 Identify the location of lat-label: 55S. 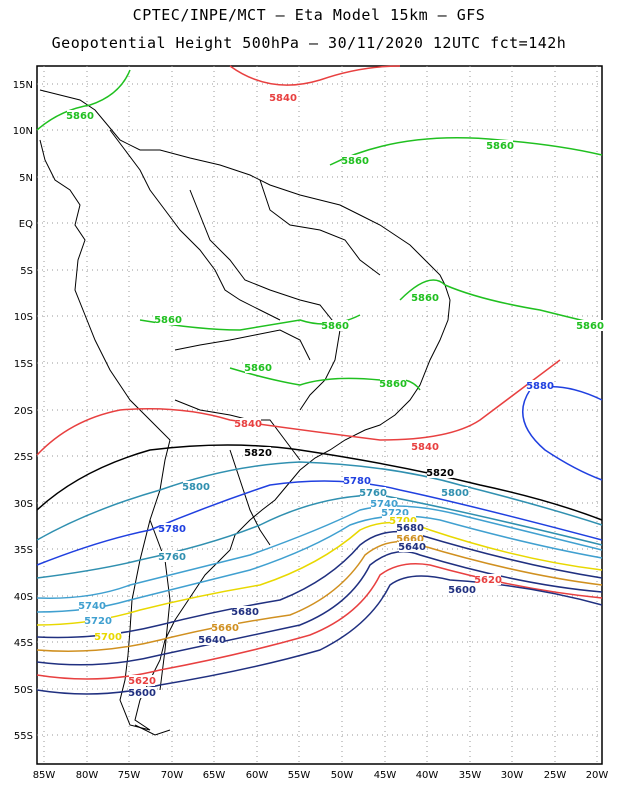
(23, 736).